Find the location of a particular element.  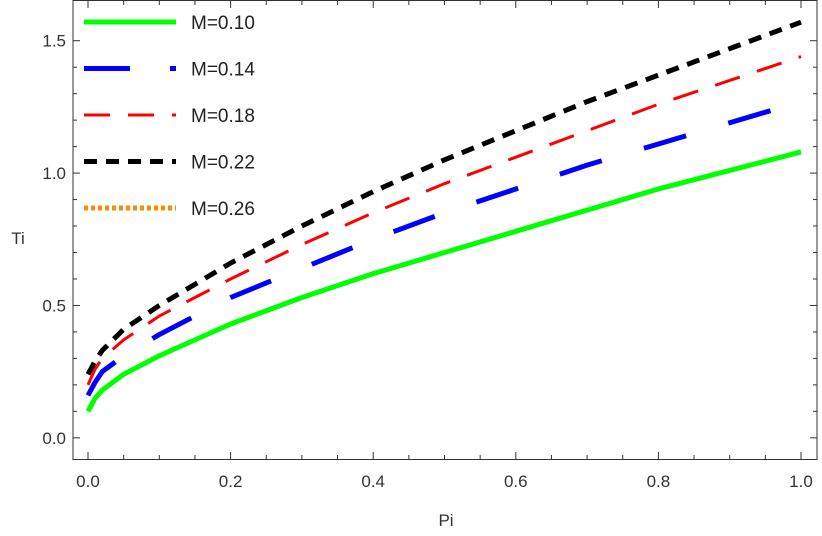

x-tick-label: 0.2 is located at coordinates (231, 481).